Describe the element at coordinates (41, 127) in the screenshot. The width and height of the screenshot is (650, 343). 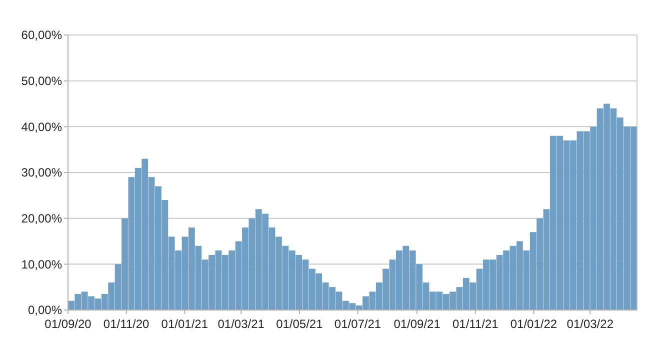
I see `y-tick-label: 40,00%` at that location.